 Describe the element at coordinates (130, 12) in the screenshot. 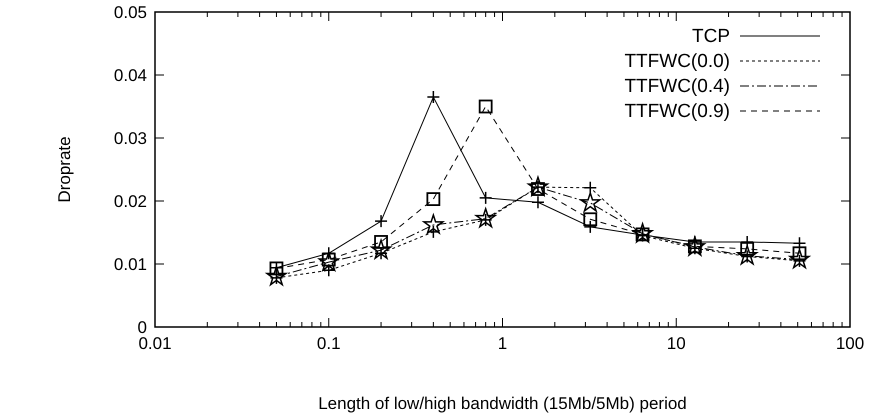

I see `y-tick-label: 0.05` at that location.